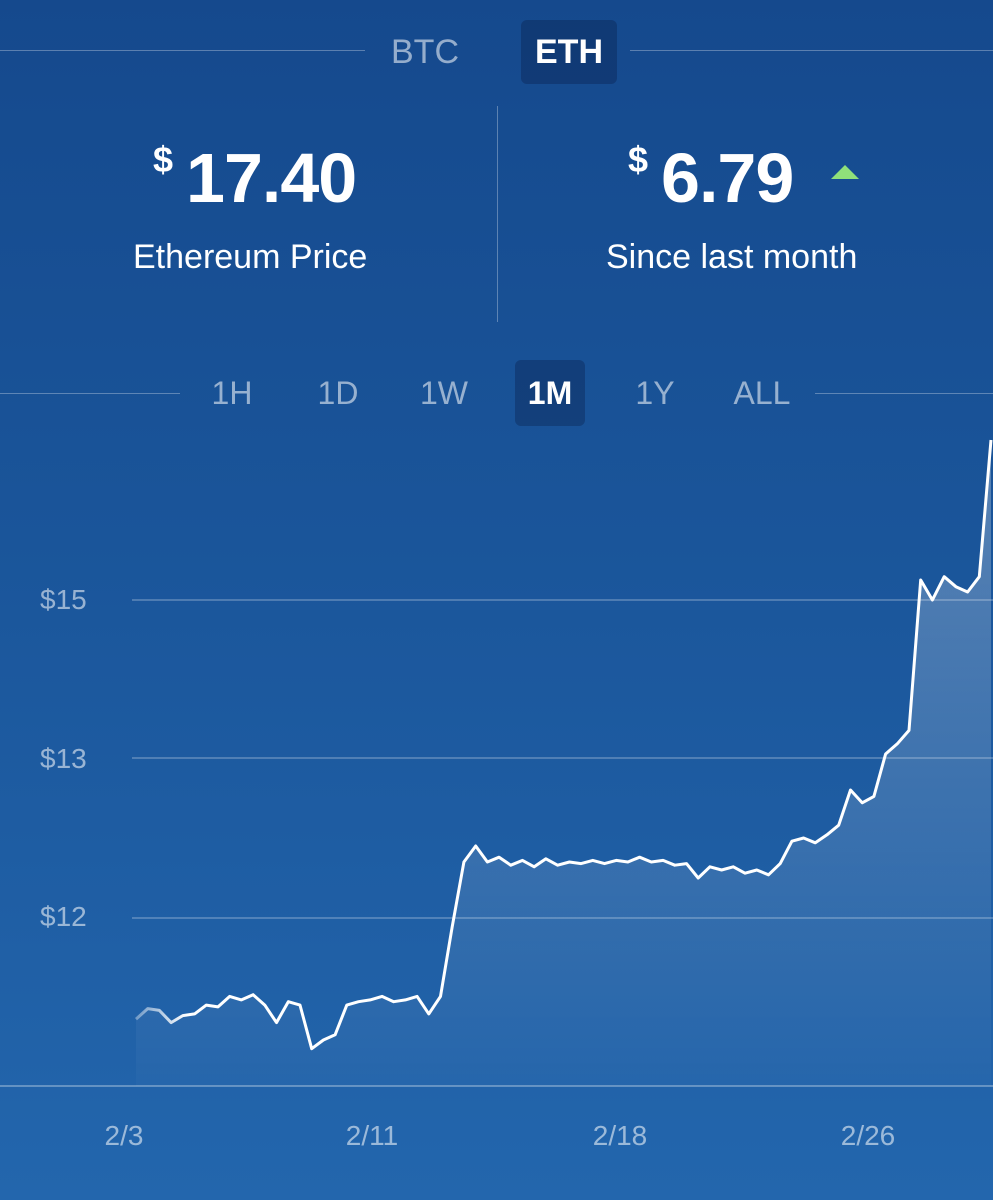 The width and height of the screenshot is (993, 1200). I want to click on stats-divider, so click(497, 214).